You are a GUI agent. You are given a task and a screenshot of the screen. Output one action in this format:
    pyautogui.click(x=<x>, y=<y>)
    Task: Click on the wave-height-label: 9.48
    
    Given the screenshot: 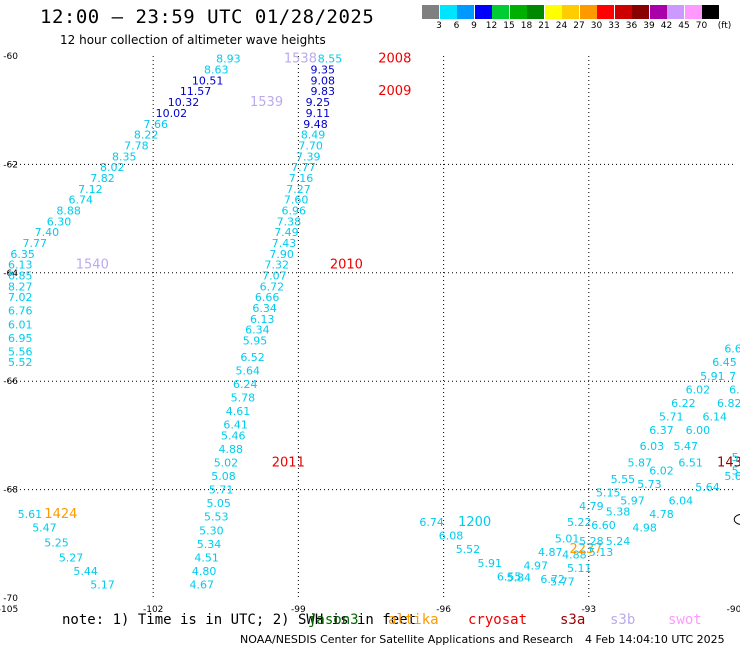 What is the action you would take?
    pyautogui.click(x=315, y=124)
    